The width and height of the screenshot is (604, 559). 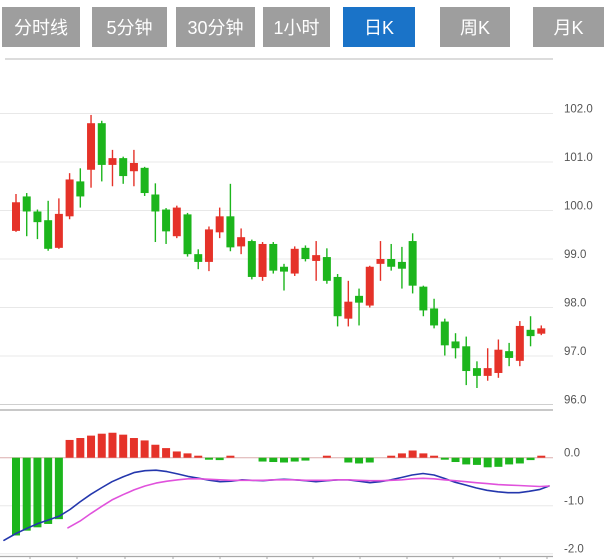 What do you see at coordinates (574, 502) in the screenshot?
I see `macd-axis-label: -1.0` at bounding box center [574, 502].